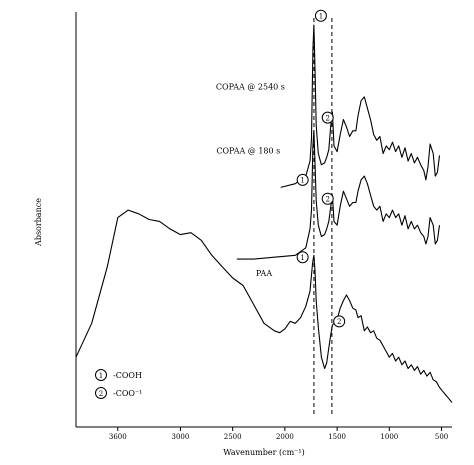 Image resolution: width=474 pixels, height=465 pixels. What do you see at coordinates (118, 437) in the screenshot?
I see `x-tick-label: 3600` at bounding box center [118, 437].